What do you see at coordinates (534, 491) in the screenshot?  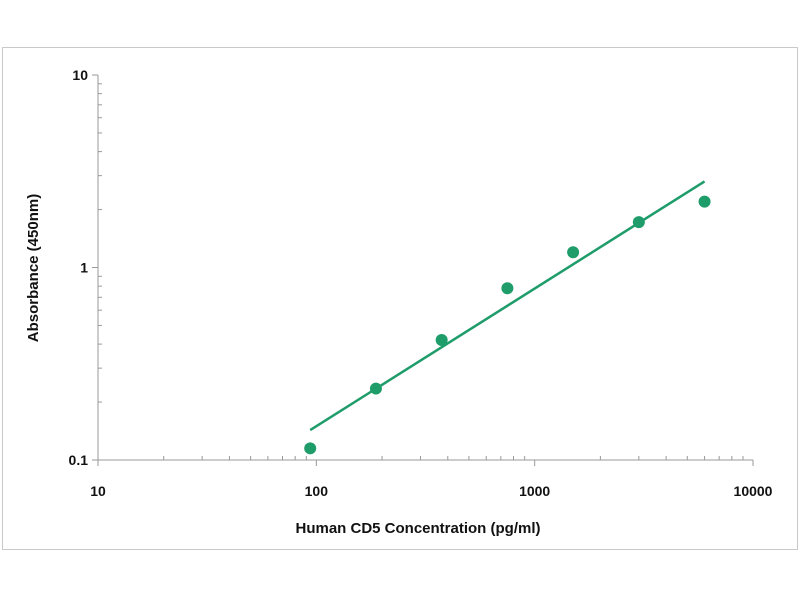 I see `x-tick-label: 1000` at bounding box center [534, 491].